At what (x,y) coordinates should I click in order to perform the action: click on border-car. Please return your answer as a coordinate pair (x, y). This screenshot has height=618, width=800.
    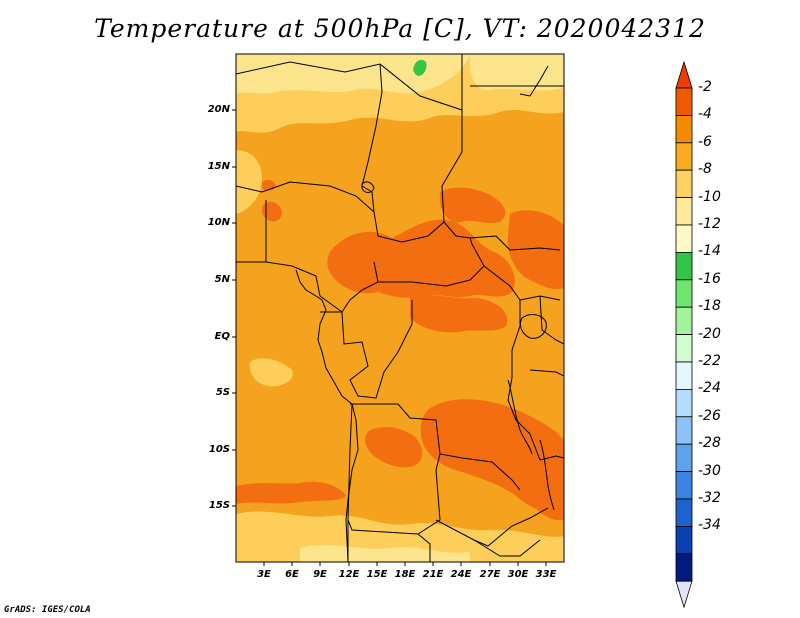
    Looking at the image, I should click on (429, 249).